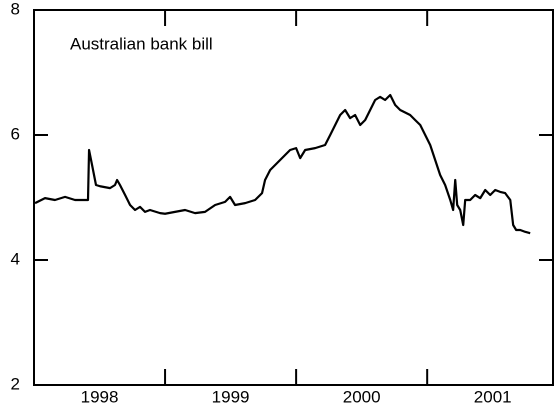 This screenshot has width=555, height=410. What do you see at coordinates (231, 396) in the screenshot?
I see `x-tick-label: 1999` at bounding box center [231, 396].